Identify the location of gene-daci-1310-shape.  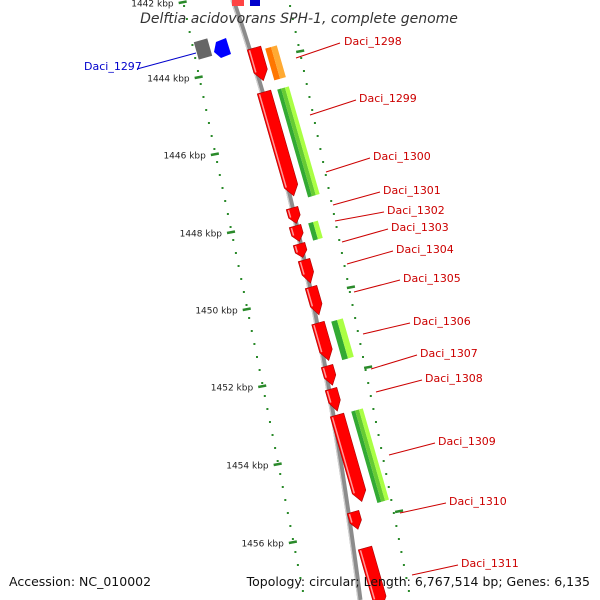
(354, 519).